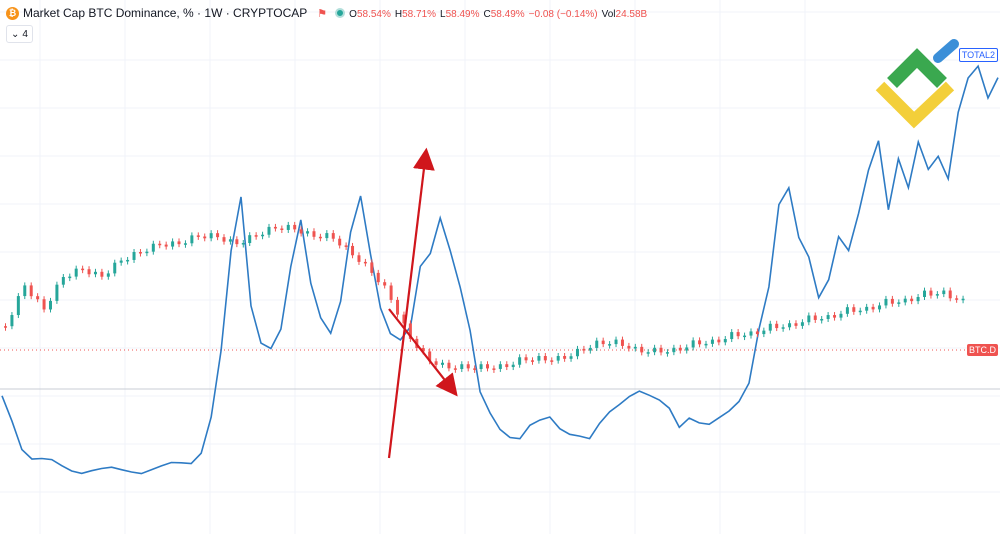 The image size is (1000, 534). What do you see at coordinates (398, 14) in the screenshot?
I see `ohlc-key: H` at bounding box center [398, 14].